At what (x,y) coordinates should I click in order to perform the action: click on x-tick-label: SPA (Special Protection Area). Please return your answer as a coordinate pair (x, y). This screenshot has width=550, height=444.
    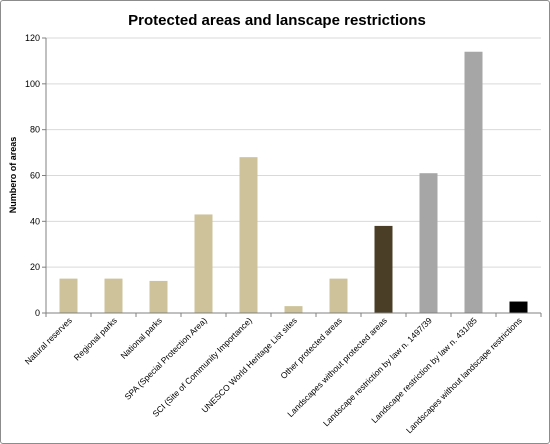
    Looking at the image, I should click on (165, 358).